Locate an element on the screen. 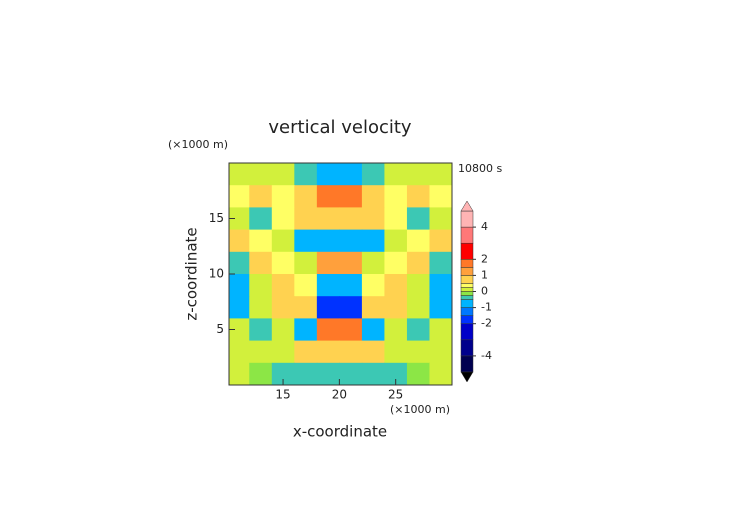  contour-field is located at coordinates (340, 274).